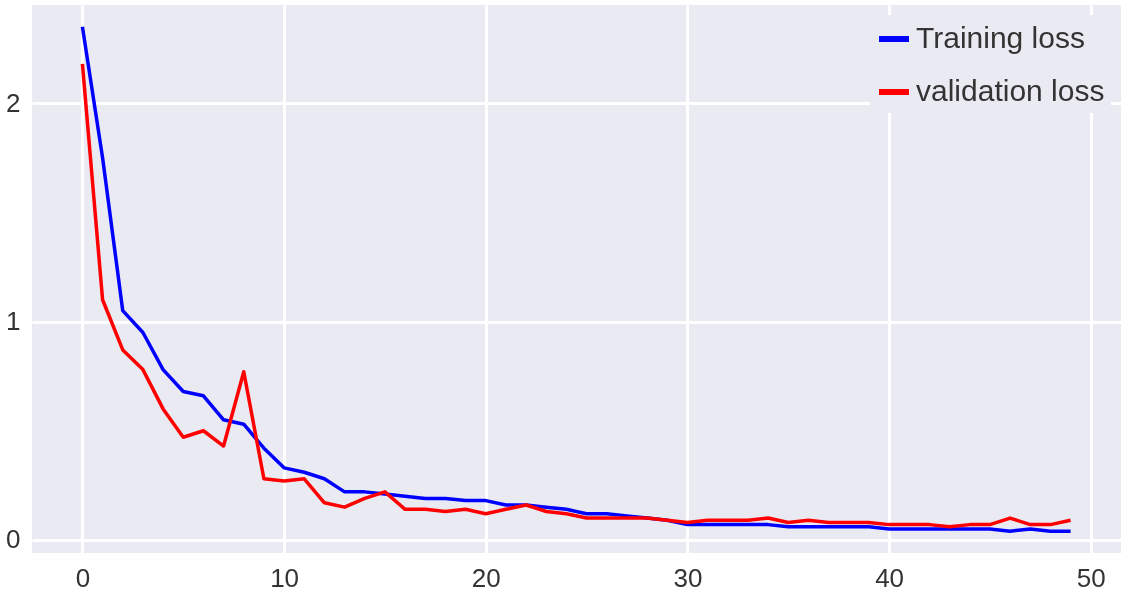 Image resolution: width=1126 pixels, height=596 pixels. What do you see at coordinates (13, 539) in the screenshot?
I see `y-tick-label: 0` at bounding box center [13, 539].